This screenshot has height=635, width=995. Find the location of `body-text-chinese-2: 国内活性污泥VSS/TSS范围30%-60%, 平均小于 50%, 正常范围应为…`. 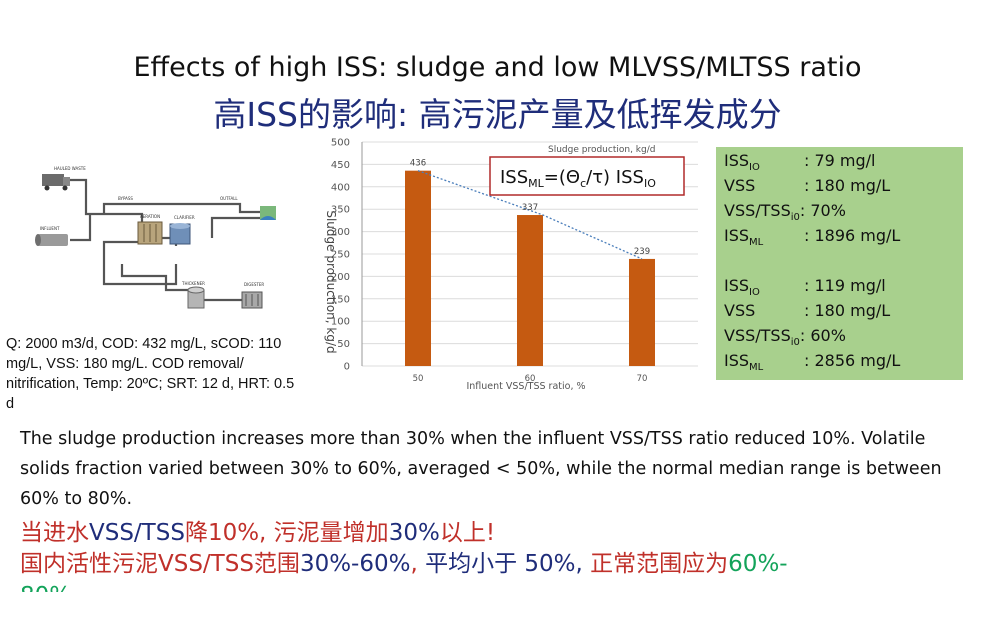

body-text-chinese-2: 国内活性污泥VSS/TSS范围30%-60%, 平均小于 50%, 正常范围应为… is located at coordinates (404, 571).